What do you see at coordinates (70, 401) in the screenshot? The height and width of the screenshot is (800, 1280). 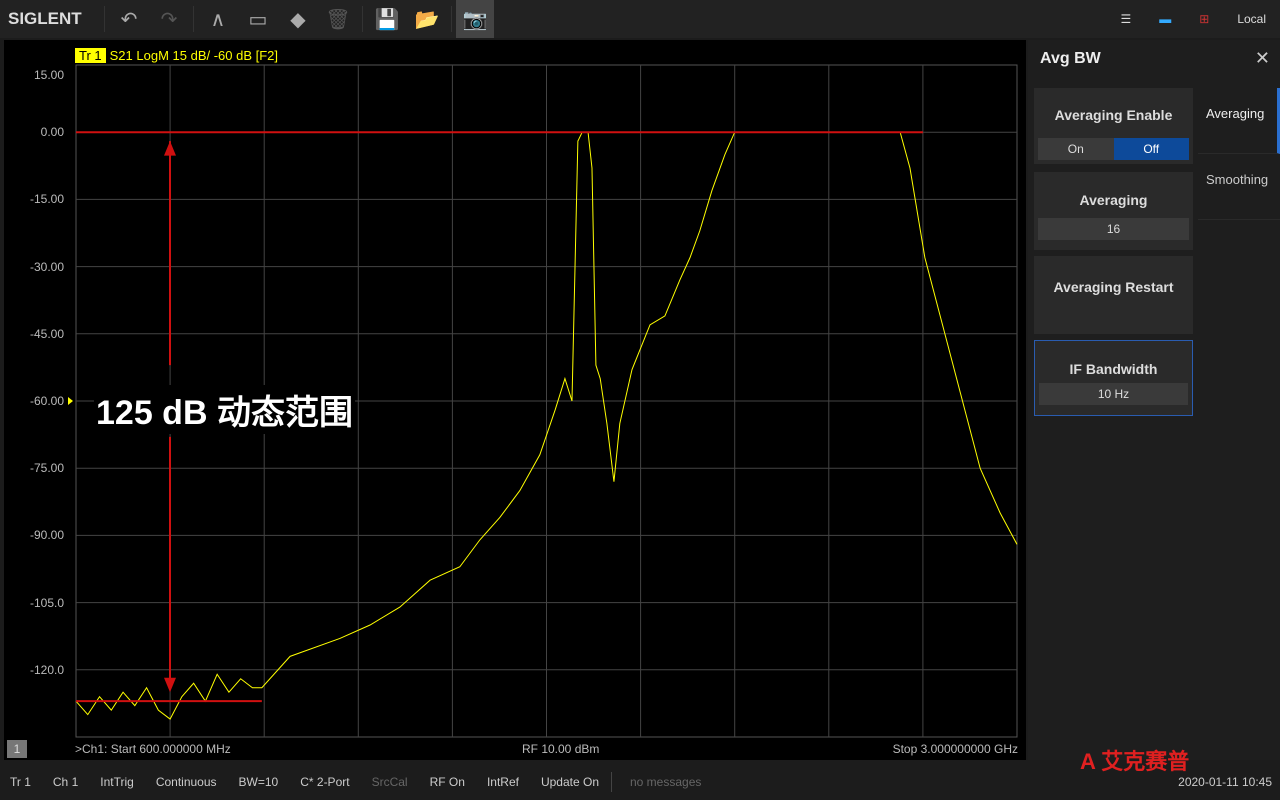 I see `reference-level-marker` at bounding box center [70, 401].